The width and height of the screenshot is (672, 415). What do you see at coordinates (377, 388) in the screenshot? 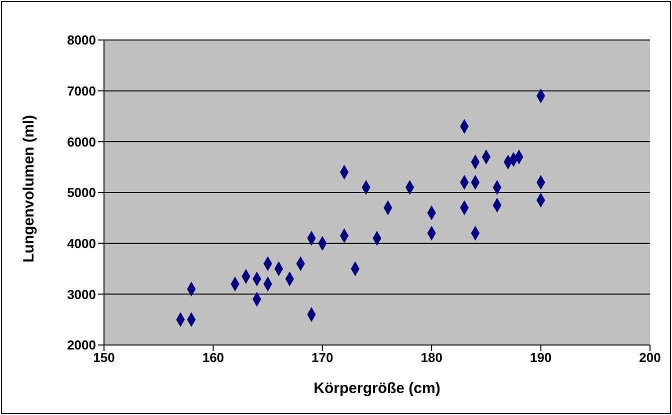
I see `x-axis-title: Körpergröße (cm)` at bounding box center [377, 388].